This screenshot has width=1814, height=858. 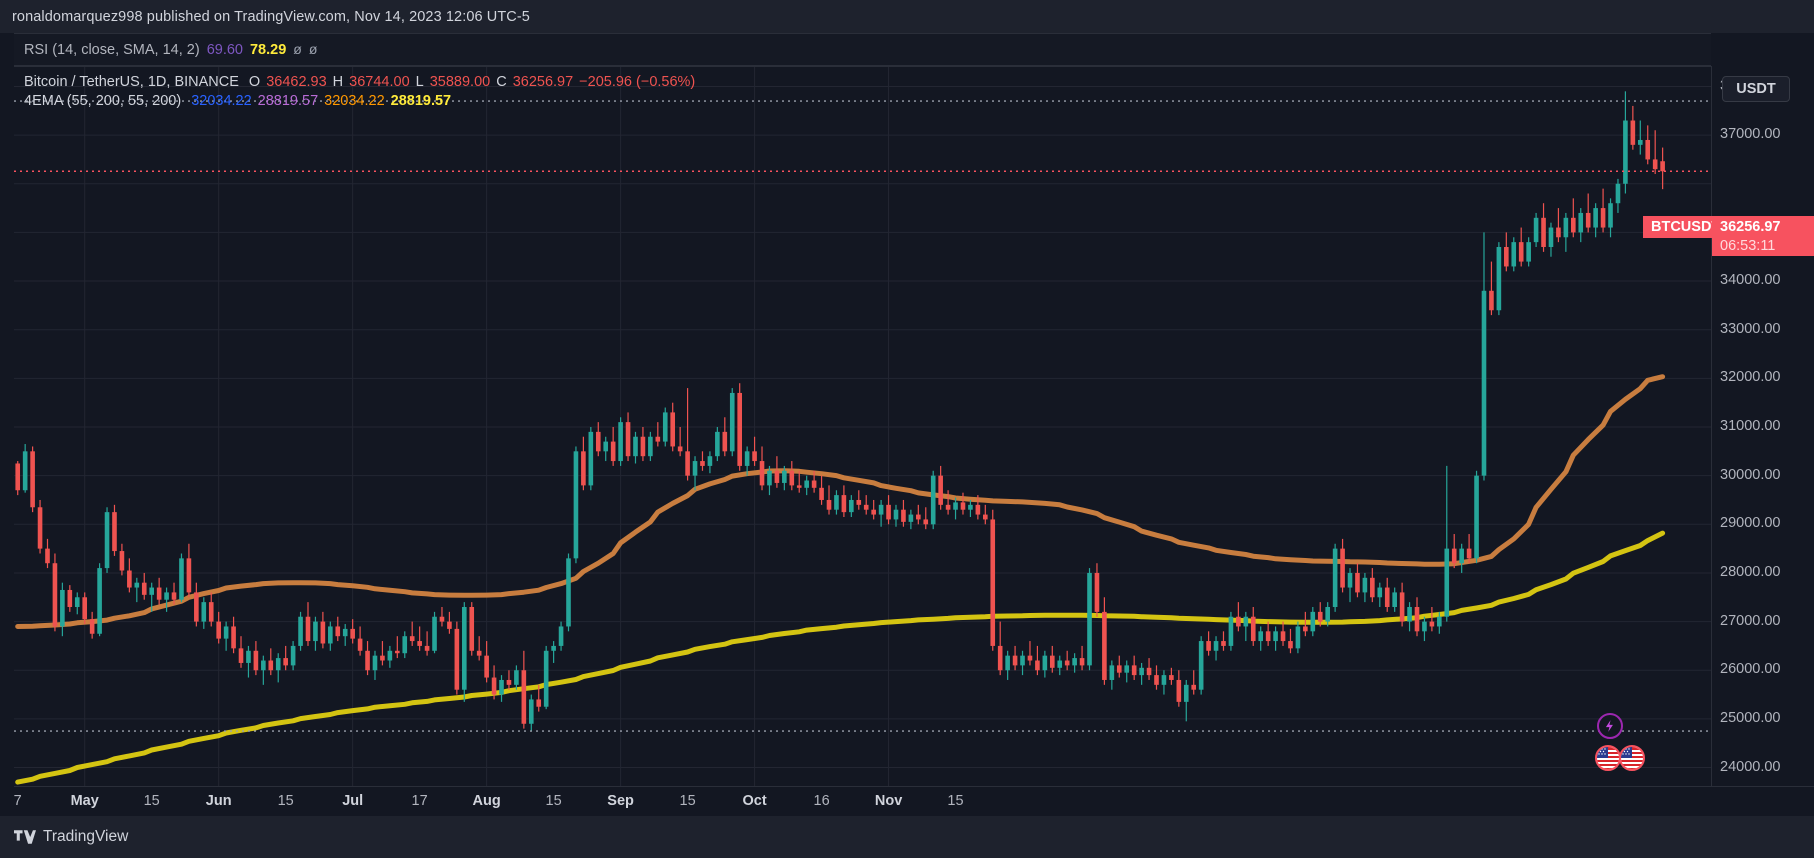 I want to click on time-axis-tick: Sep, so click(x=620, y=801).